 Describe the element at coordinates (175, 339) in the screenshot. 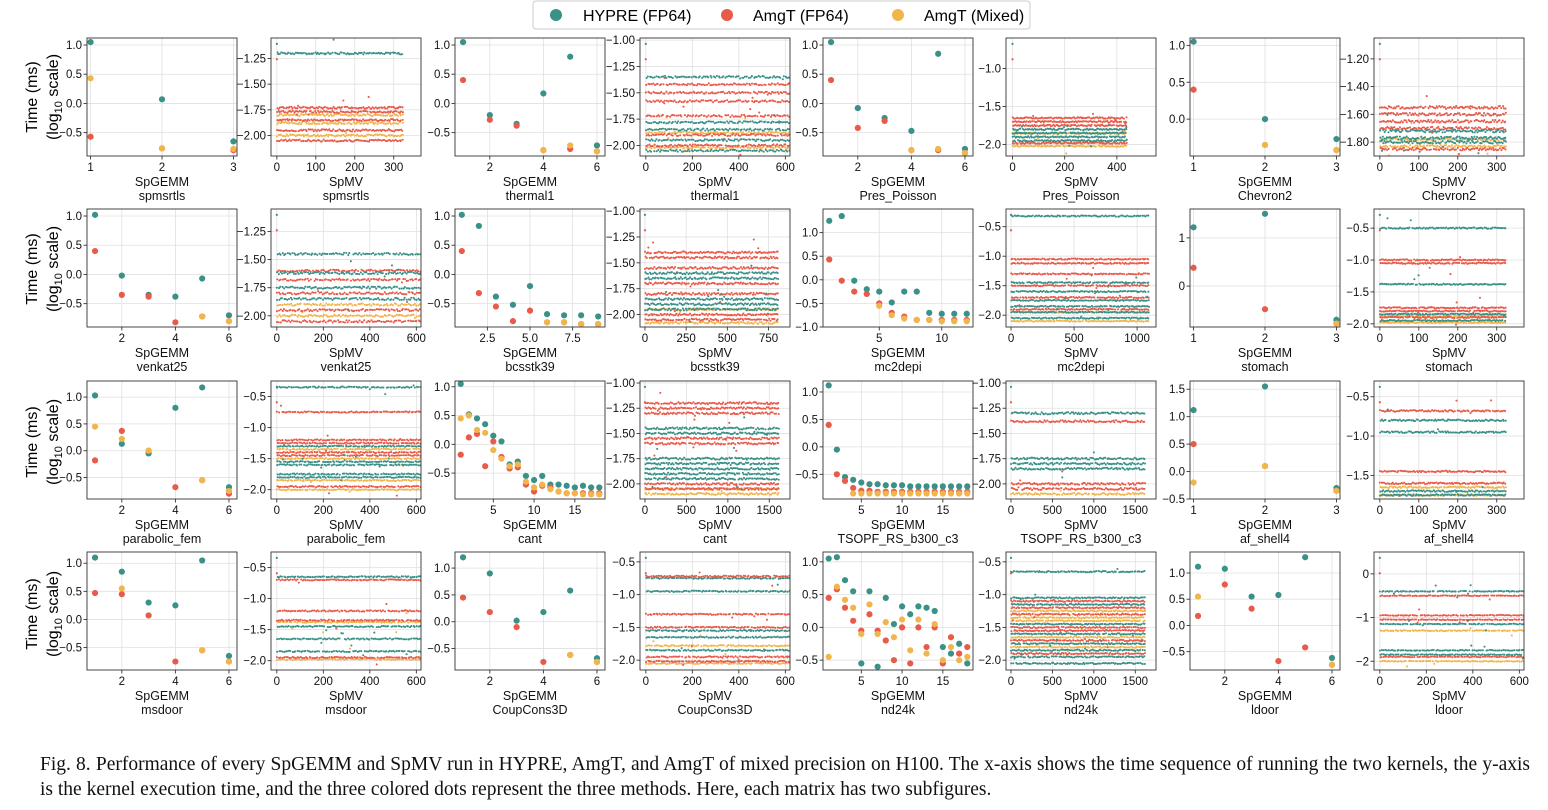

I see `x-tick-label: 4` at that location.